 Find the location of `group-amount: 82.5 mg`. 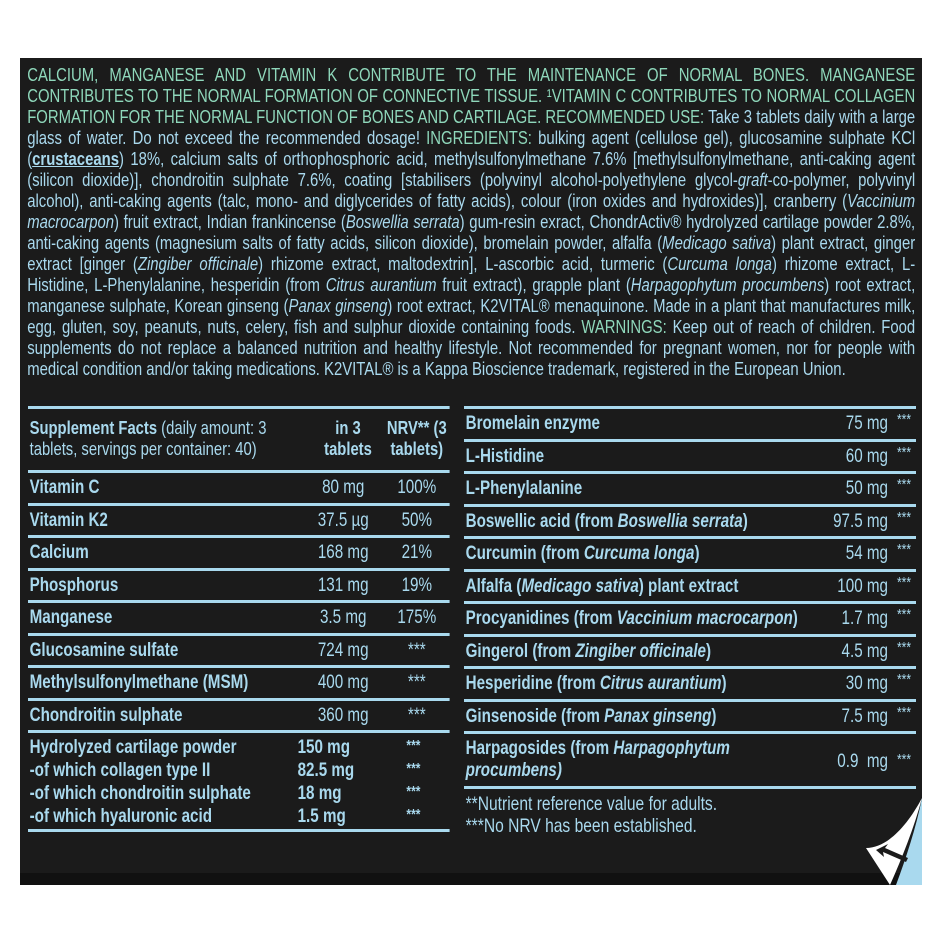

group-amount: 82.5 mg is located at coordinates (326, 770).